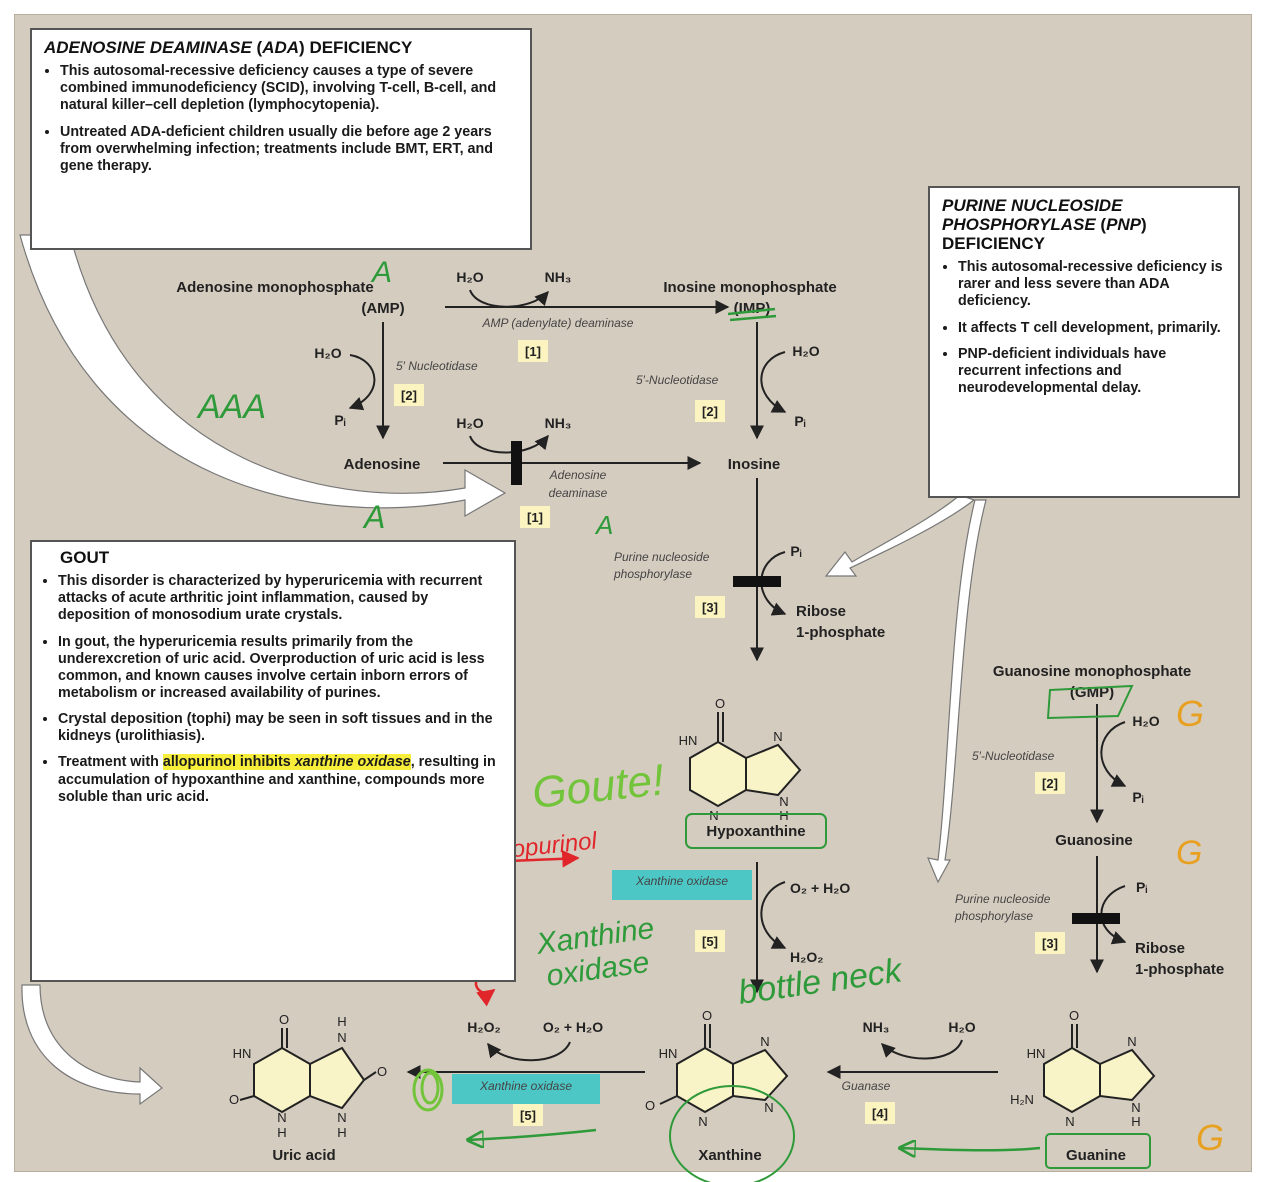 This screenshot has width=1262, height=1182. I want to click on nucleotidase-right-side-arrow, so click(773, 382).